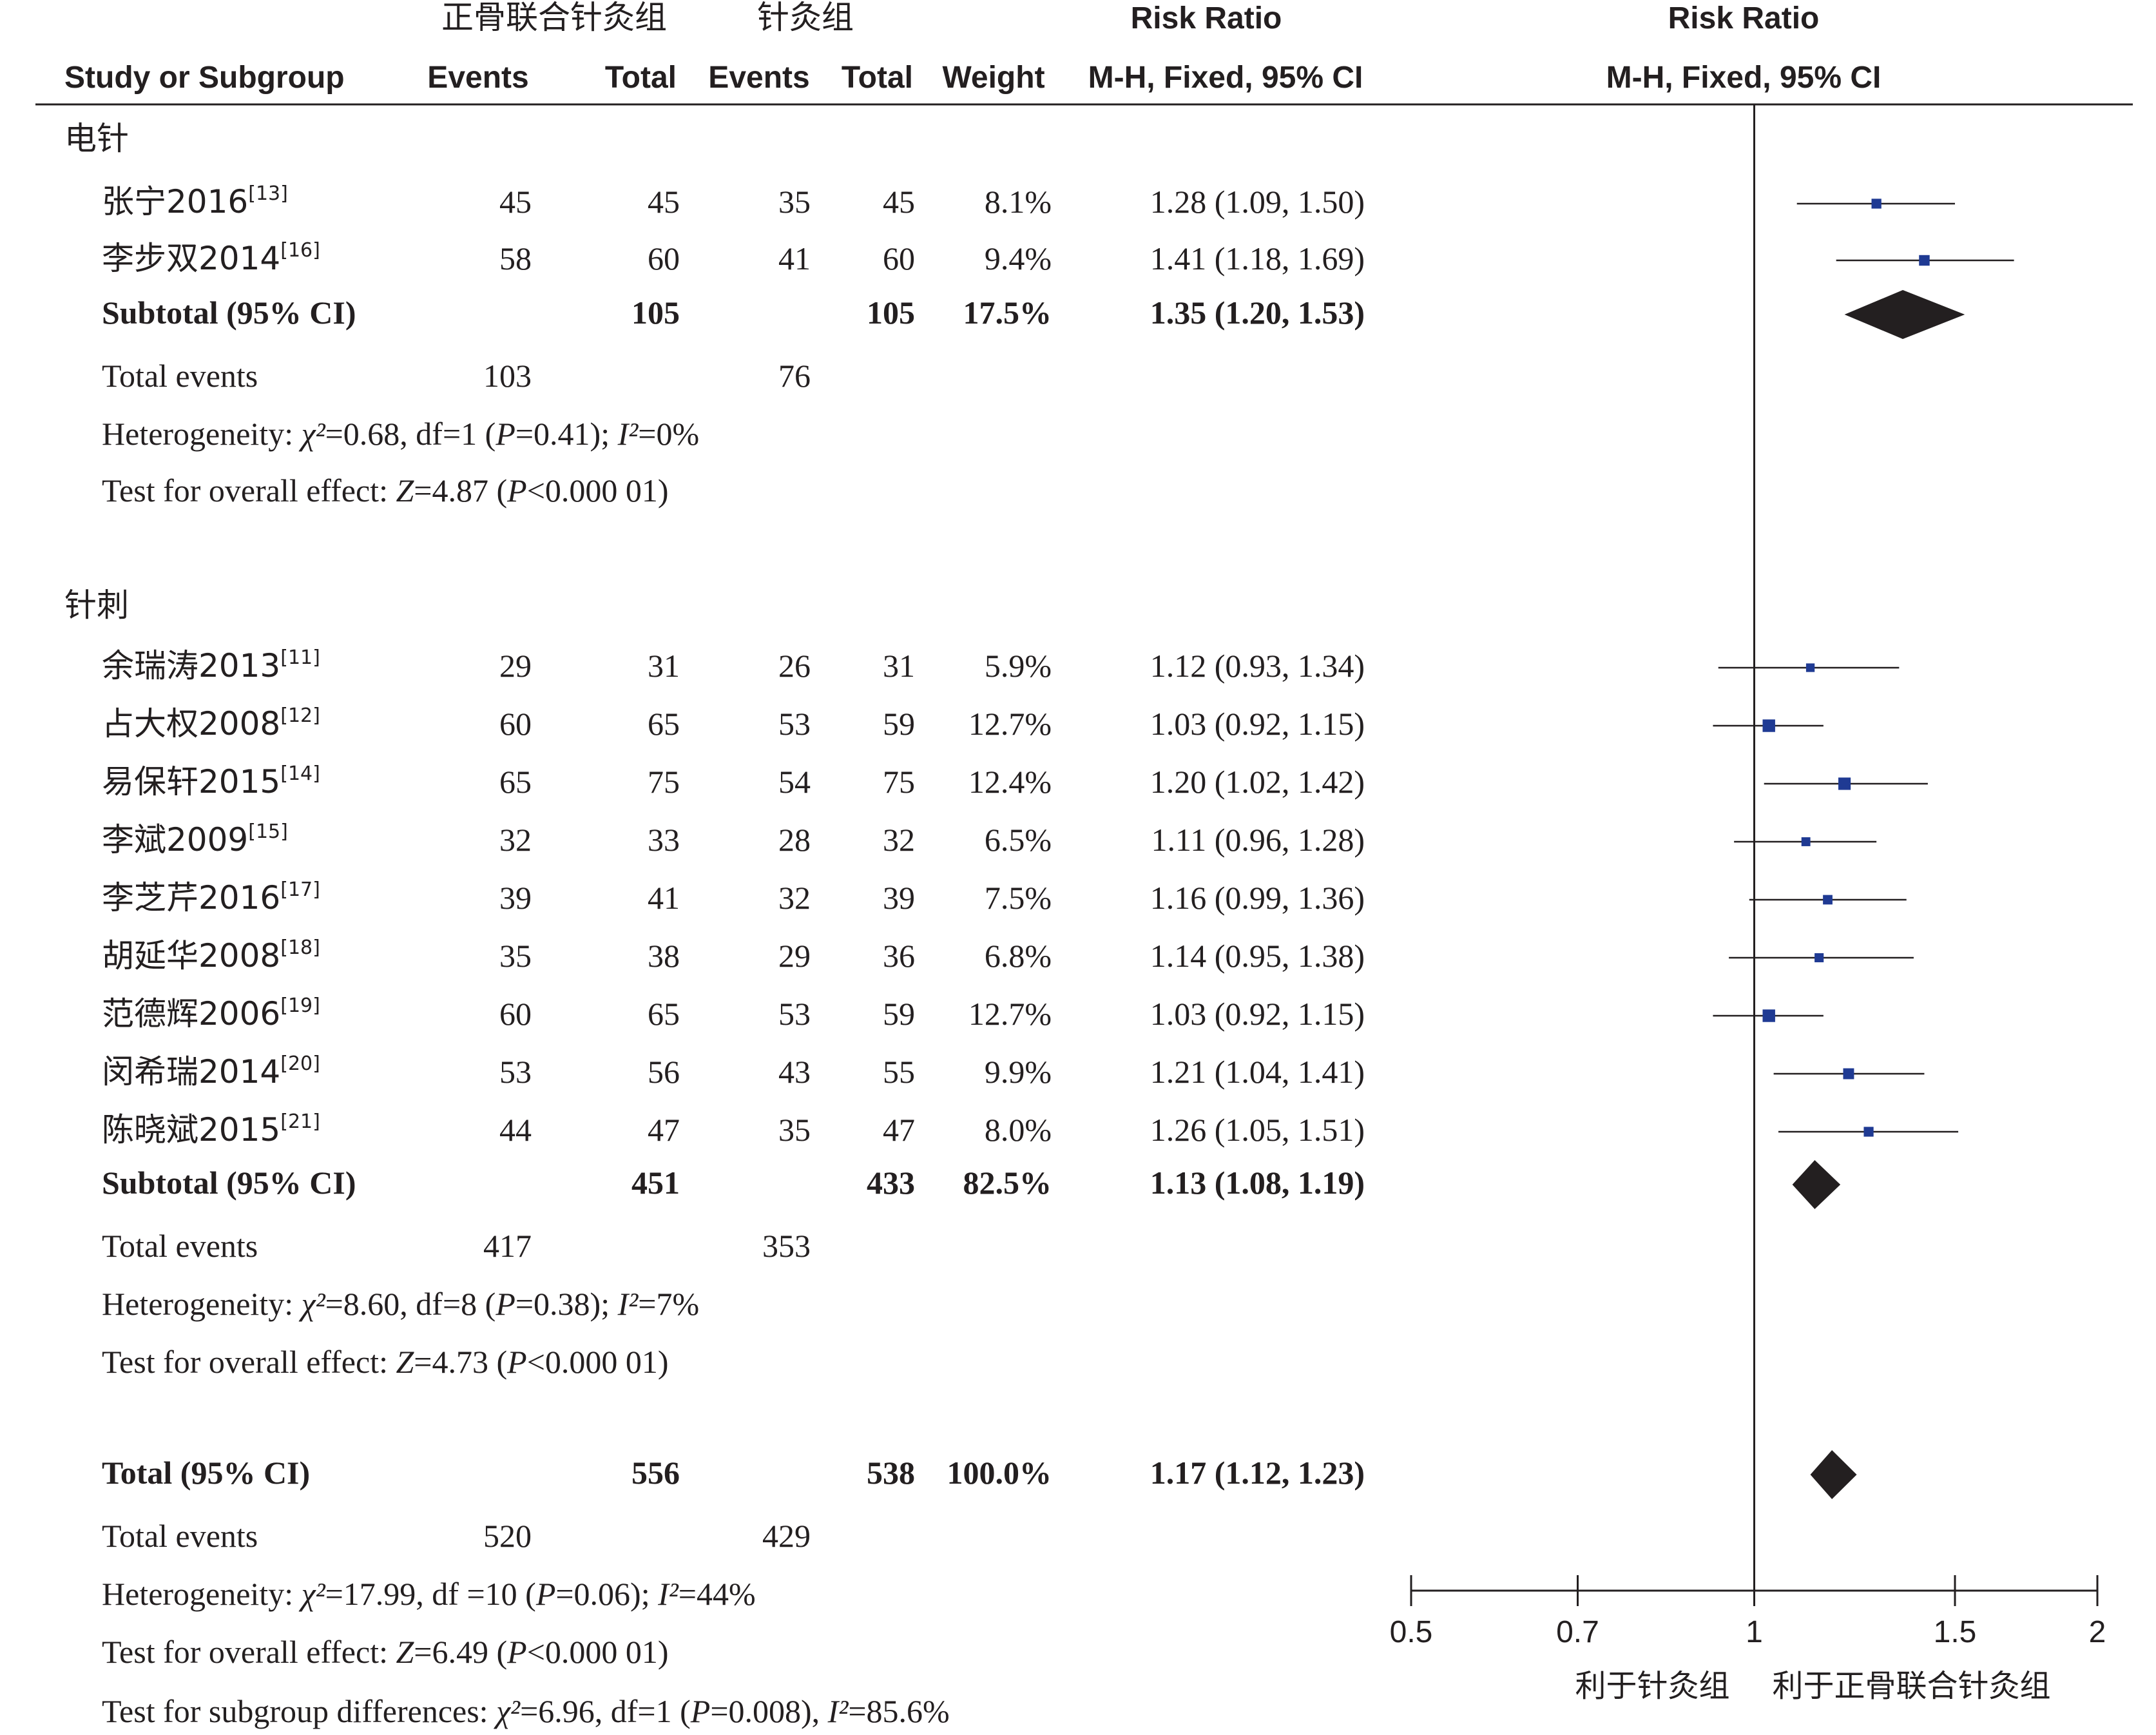 Image resolution: width=2156 pixels, height=1735 pixels. Describe the element at coordinates (664, 1072) in the screenshot. I see `cell-n1: 56` at that location.